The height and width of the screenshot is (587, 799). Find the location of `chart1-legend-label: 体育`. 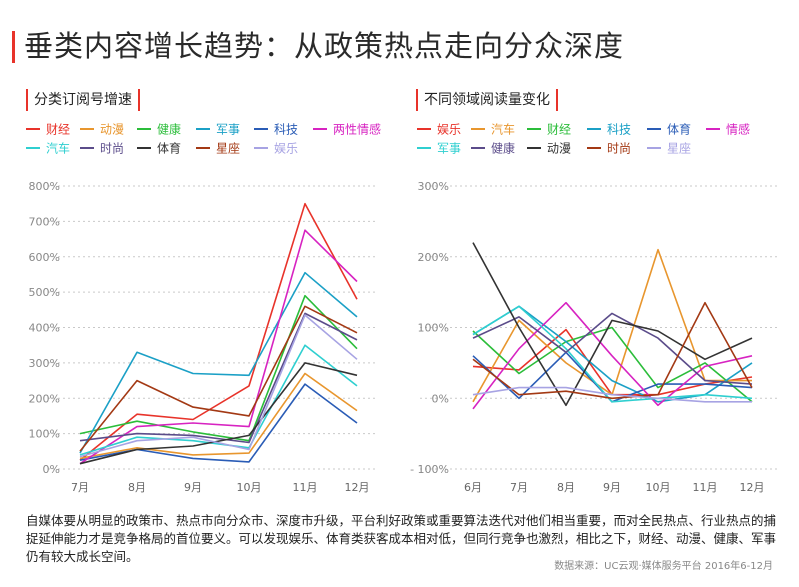

chart1-legend-label: 体育 is located at coordinates (169, 148).